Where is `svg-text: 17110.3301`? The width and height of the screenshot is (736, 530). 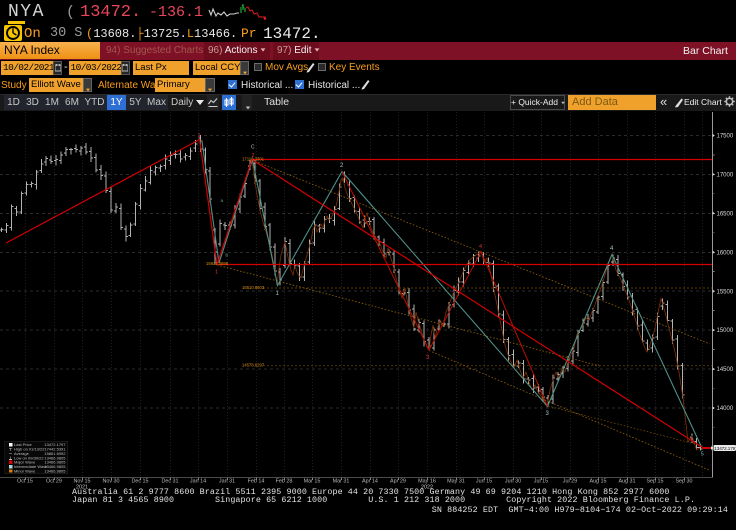
svg-text: 17110.3301 is located at coordinates (253, 158).